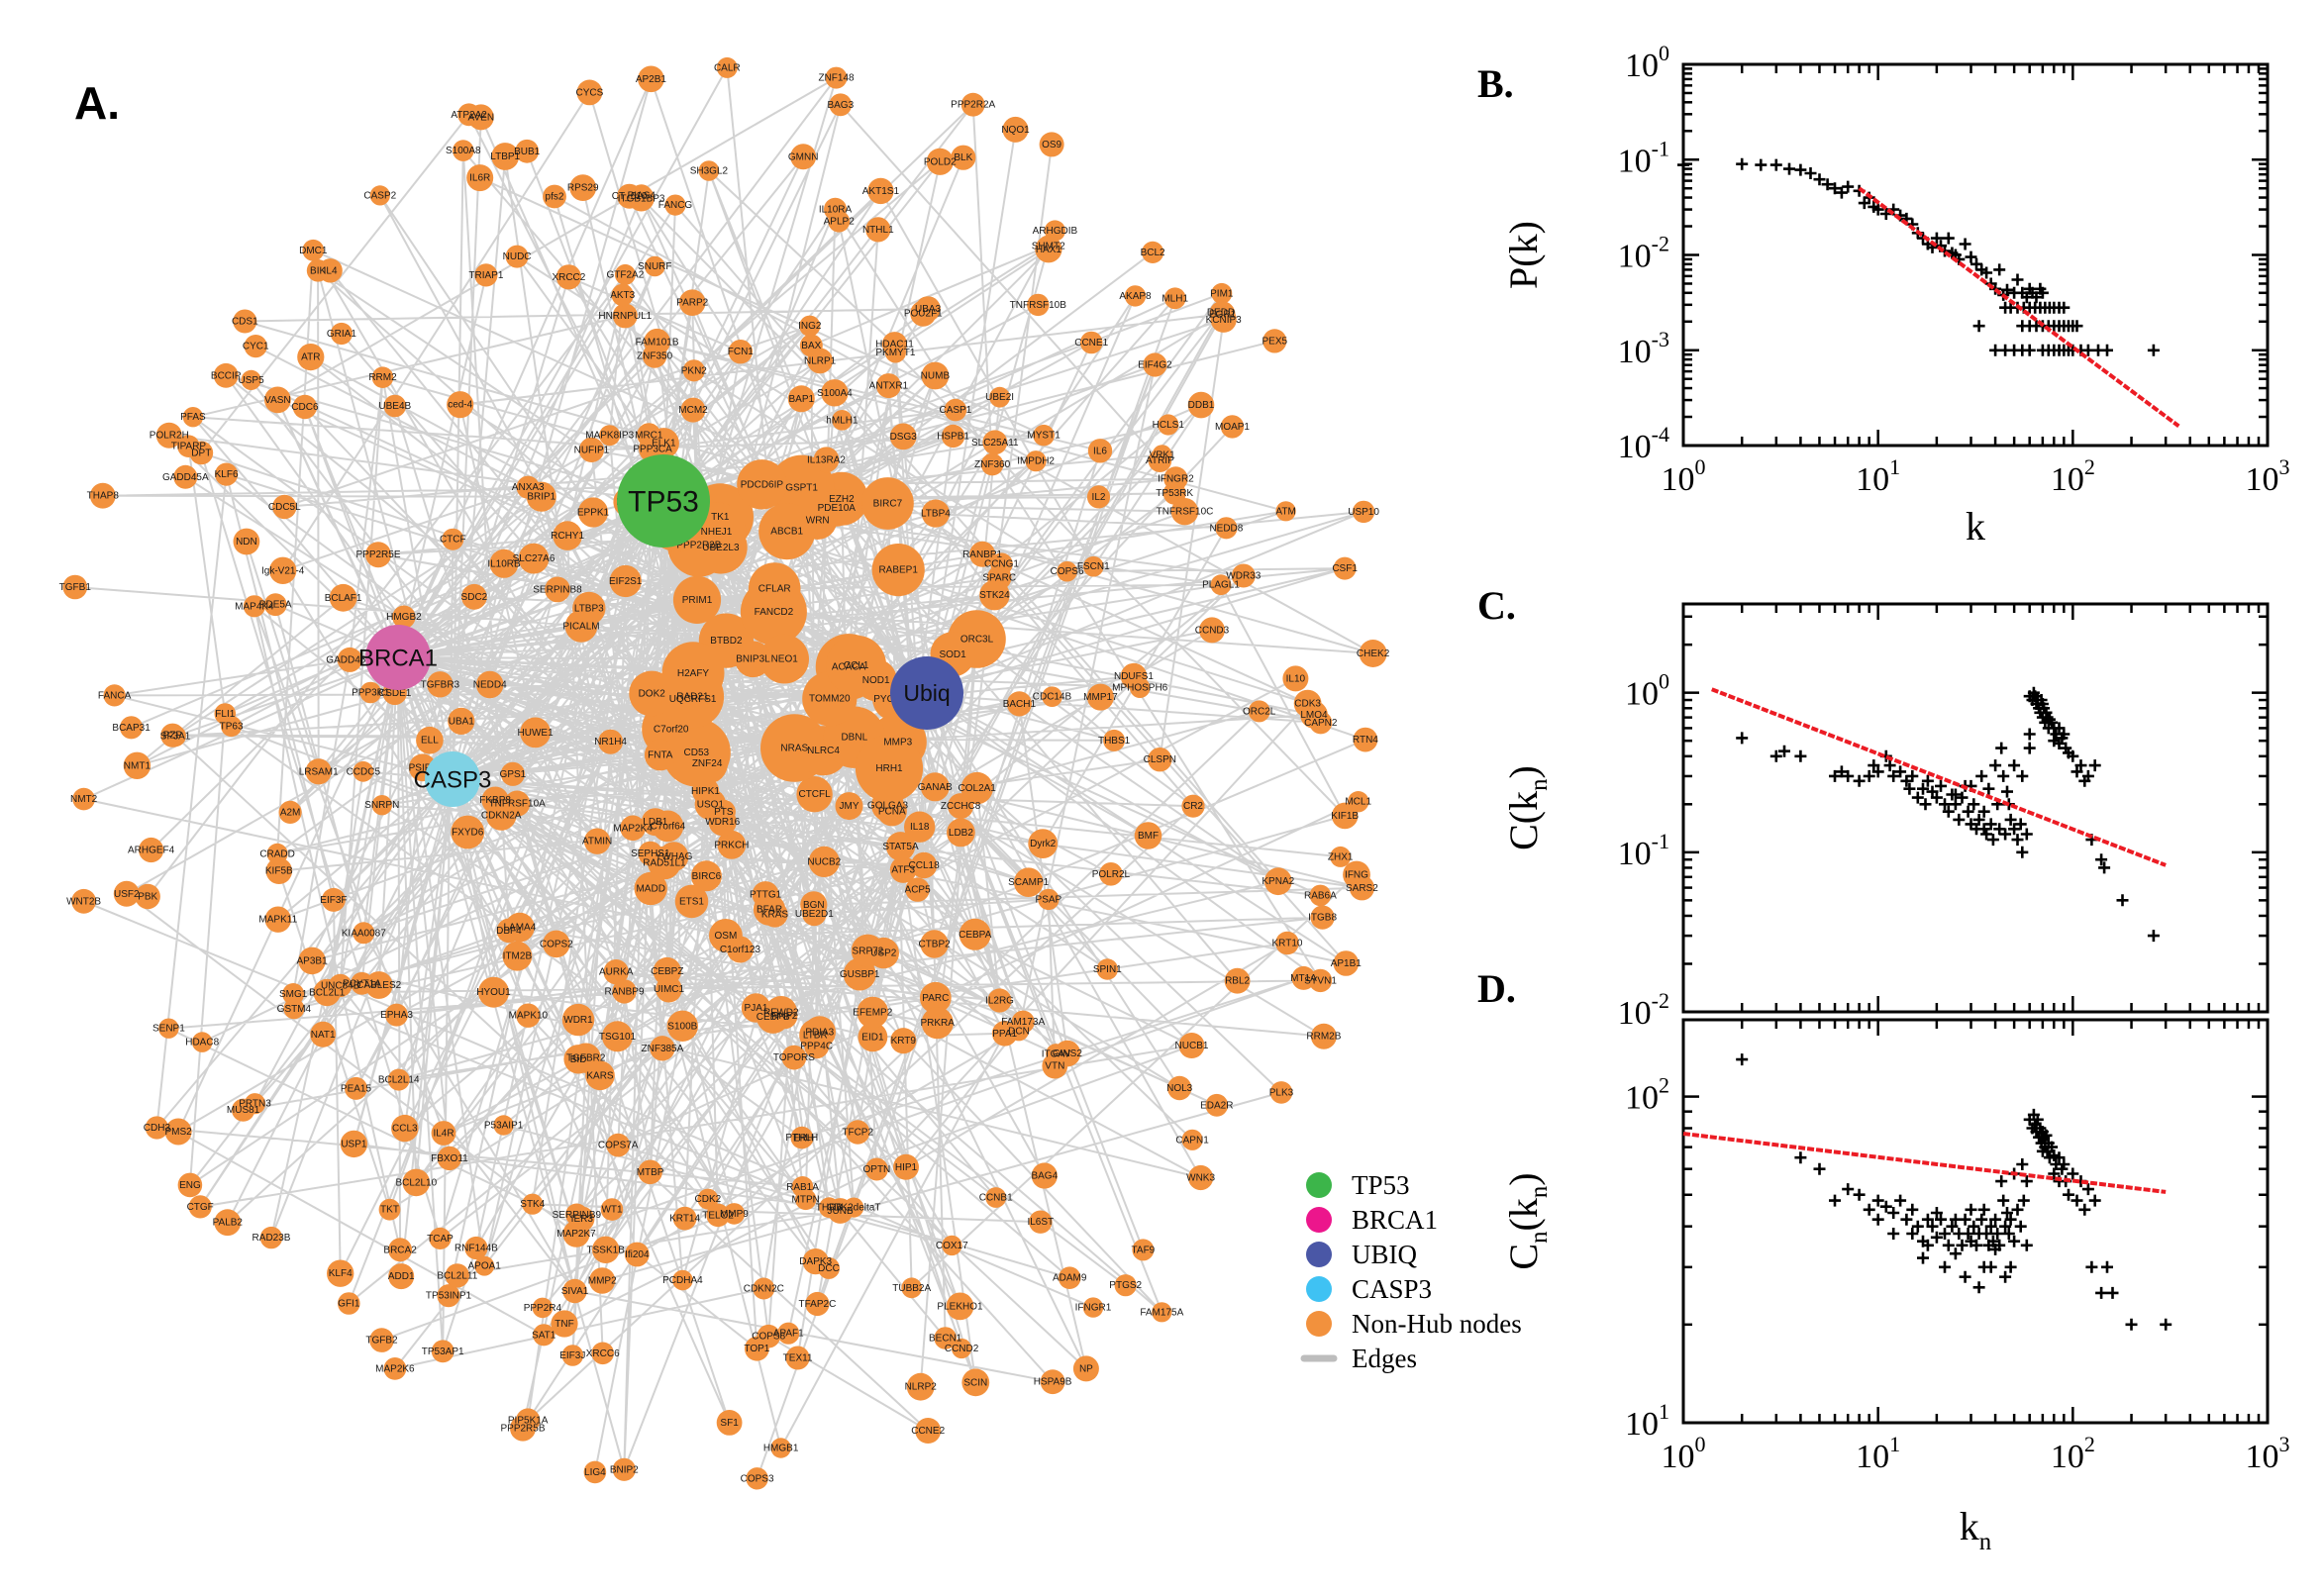 This screenshot has width=2323, height=1596. What do you see at coordinates (849, 668) in the screenshot?
I see `node-label: ACACA` at bounding box center [849, 668].